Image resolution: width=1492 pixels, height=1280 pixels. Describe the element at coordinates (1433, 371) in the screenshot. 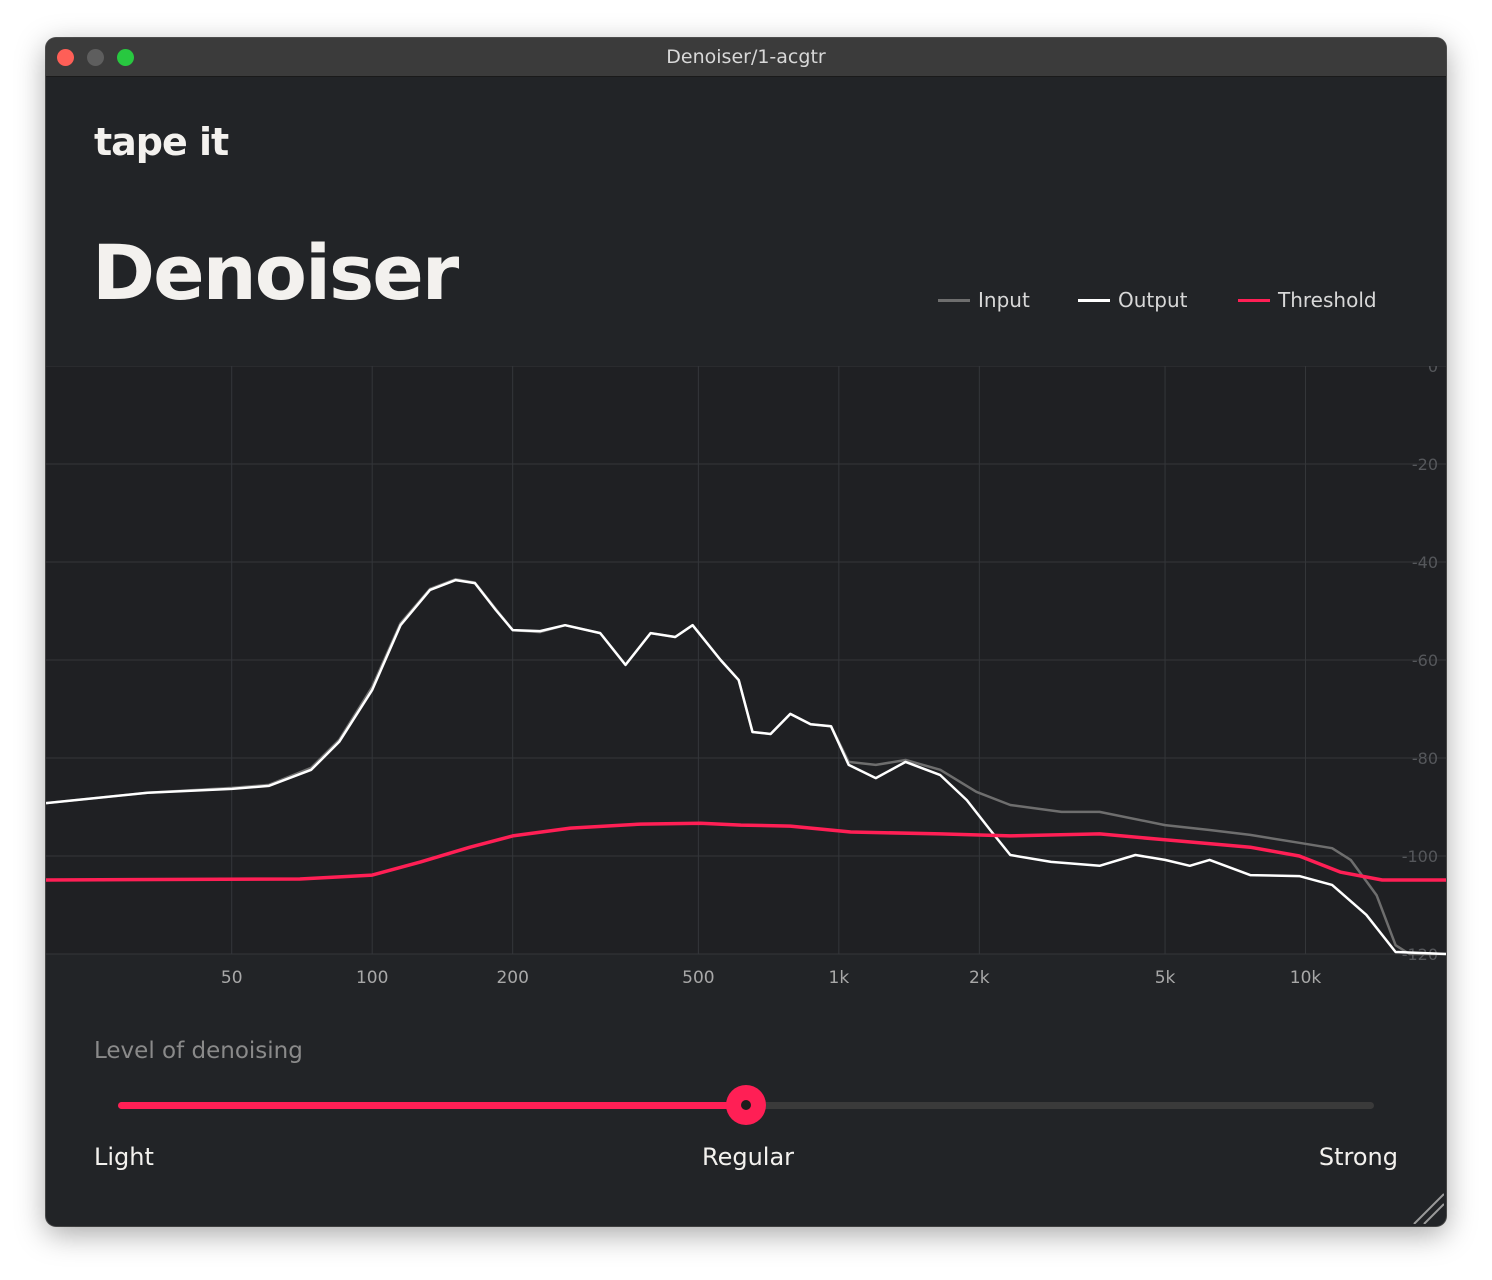

I see `y-tick-label: 0` at that location.